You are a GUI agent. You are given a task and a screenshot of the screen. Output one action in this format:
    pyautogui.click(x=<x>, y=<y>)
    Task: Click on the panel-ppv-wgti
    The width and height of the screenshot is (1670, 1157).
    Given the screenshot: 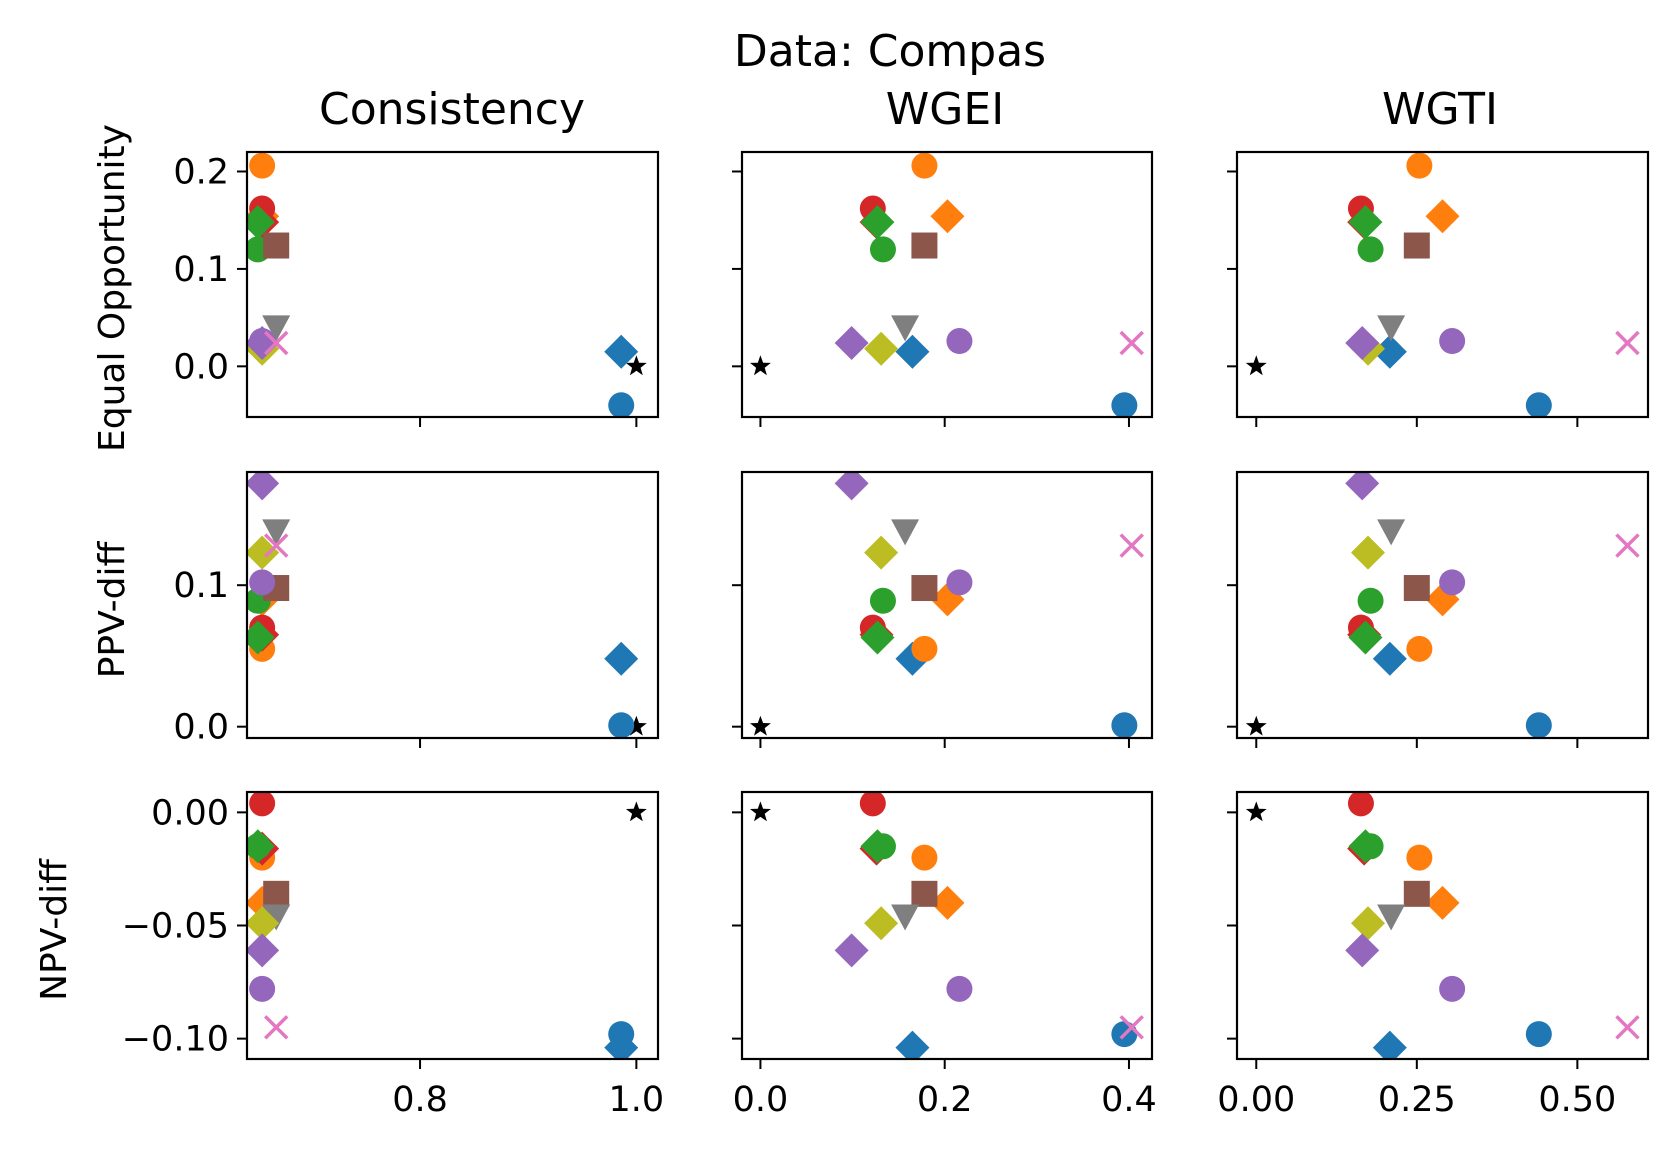 What is the action you would take?
    pyautogui.click(x=1438, y=609)
    